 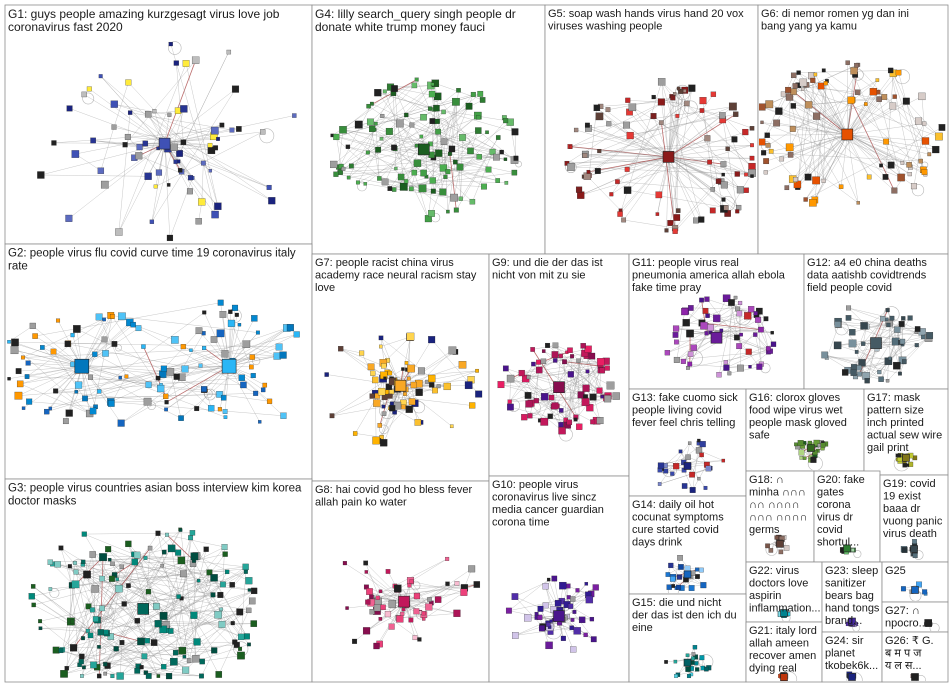 I want to click on group-g25-nodes, so click(x=914, y=588).